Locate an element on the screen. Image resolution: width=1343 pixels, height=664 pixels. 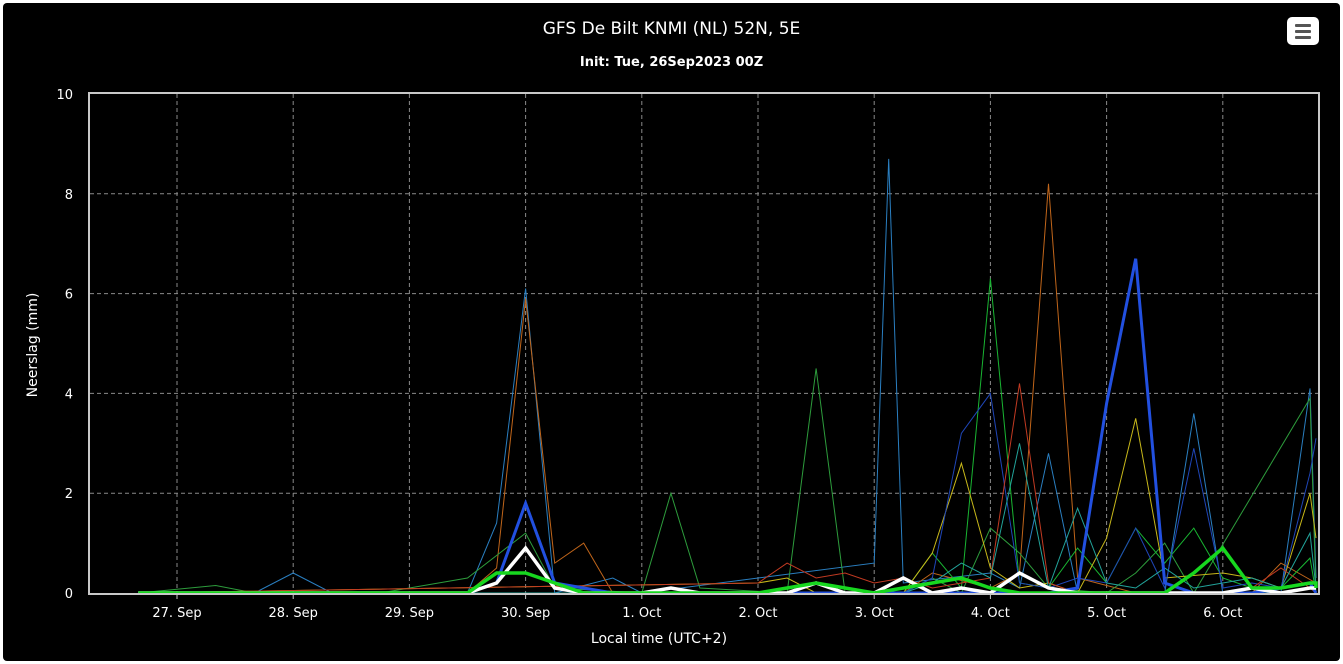
x-tick-label: 6. Oct is located at coordinates (1222, 613).